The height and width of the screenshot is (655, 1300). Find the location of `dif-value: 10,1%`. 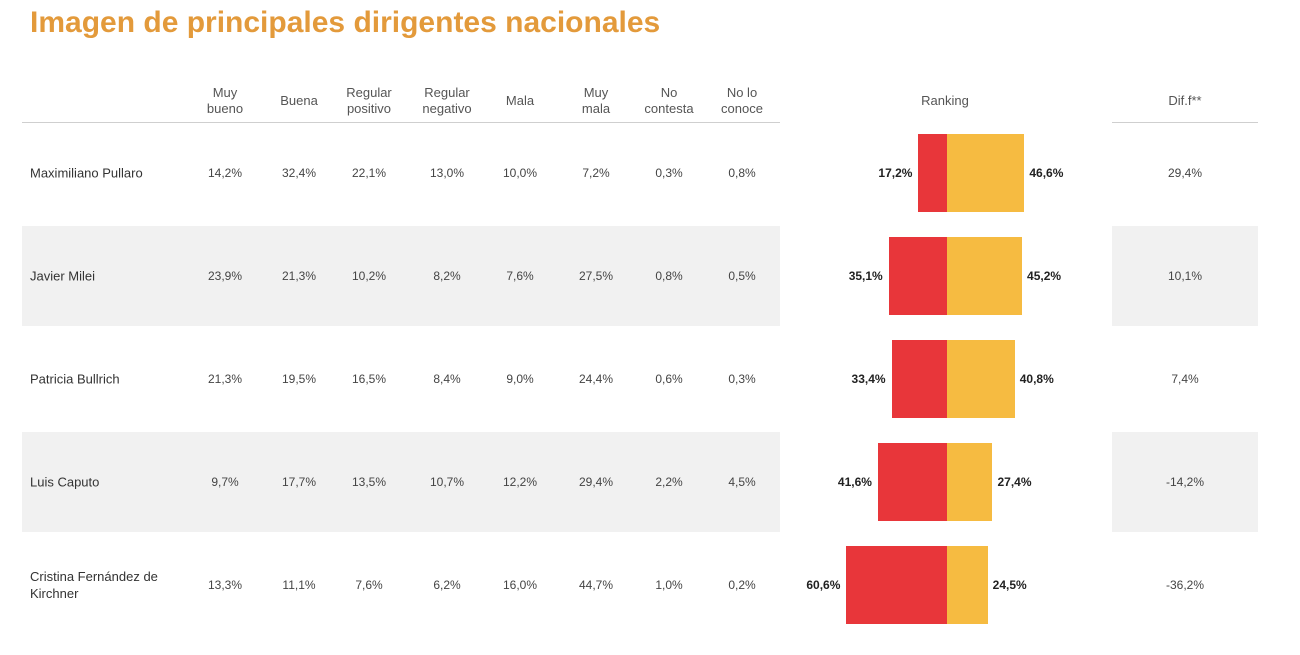

dif-value: 10,1% is located at coordinates (1185, 276).